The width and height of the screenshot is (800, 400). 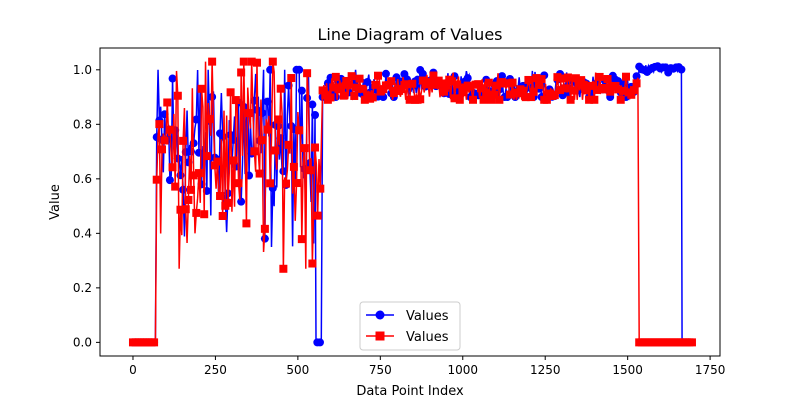 I want to click on x-tick-label: 1000, so click(x=462, y=370).